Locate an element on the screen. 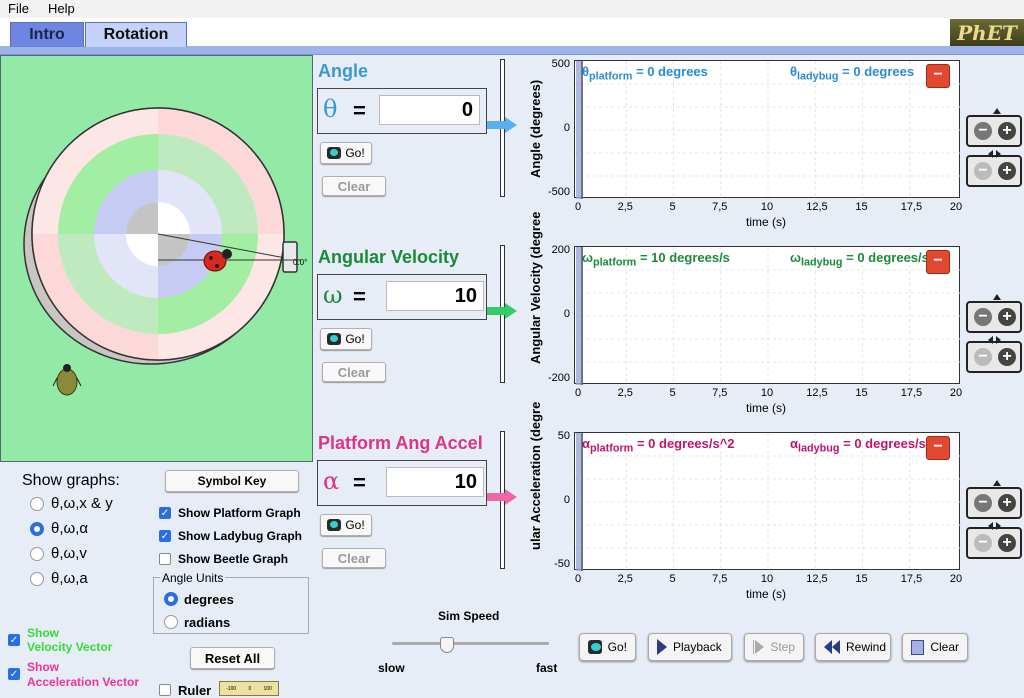  clear-all-button: Clear is located at coordinates (935, 647).